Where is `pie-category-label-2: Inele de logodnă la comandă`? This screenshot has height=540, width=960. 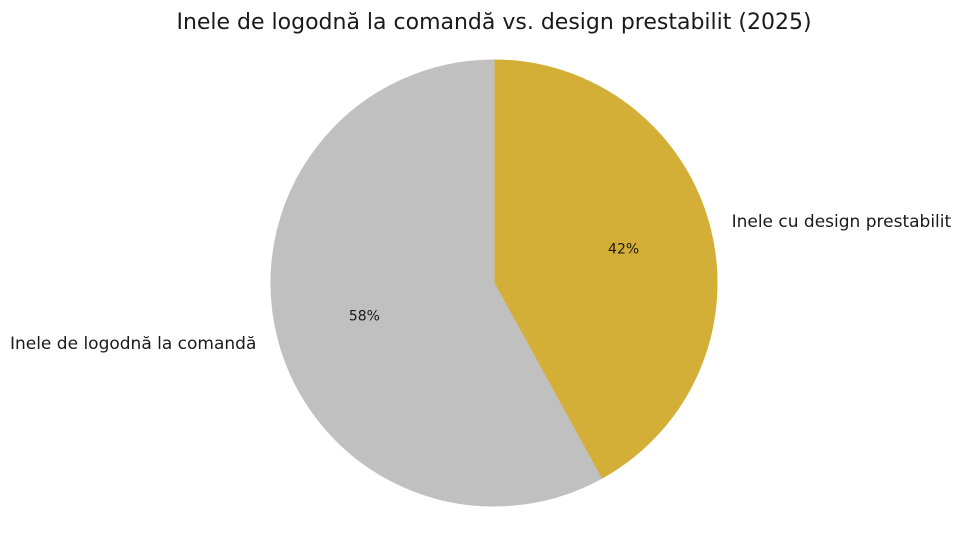
pie-category-label-2: Inele de logodnă la comandă is located at coordinates (133, 344).